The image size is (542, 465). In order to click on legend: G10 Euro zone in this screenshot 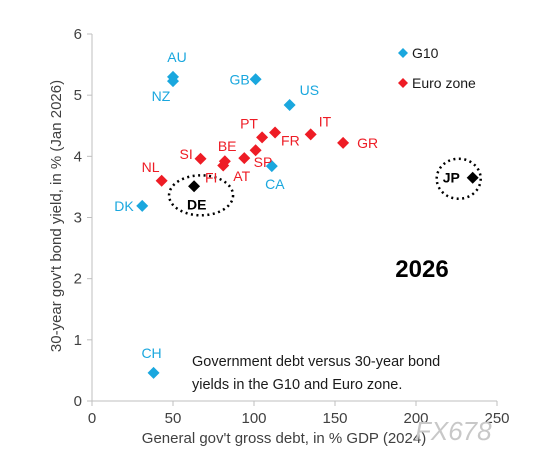, I will do `click(437, 68)`.